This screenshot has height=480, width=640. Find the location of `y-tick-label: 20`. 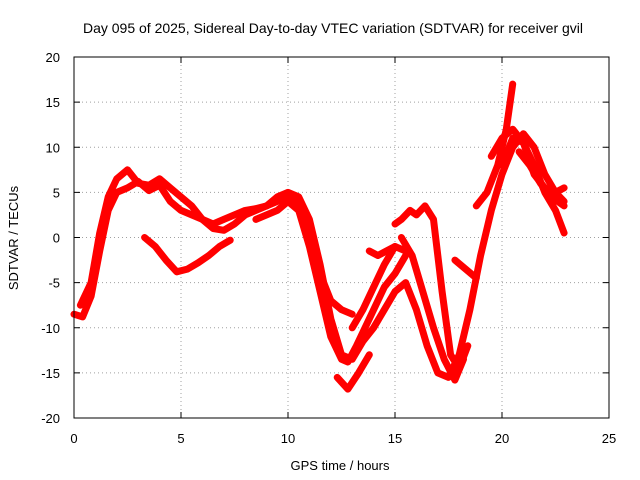

y-tick-label: 20 is located at coordinates (53, 57).